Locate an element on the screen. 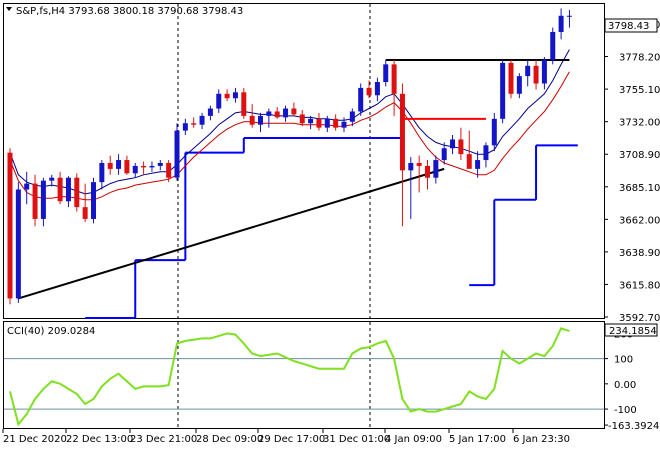 The width and height of the screenshot is (660, 454). time-tick-label: 22 Dec 13:00 is located at coordinates (99, 439).